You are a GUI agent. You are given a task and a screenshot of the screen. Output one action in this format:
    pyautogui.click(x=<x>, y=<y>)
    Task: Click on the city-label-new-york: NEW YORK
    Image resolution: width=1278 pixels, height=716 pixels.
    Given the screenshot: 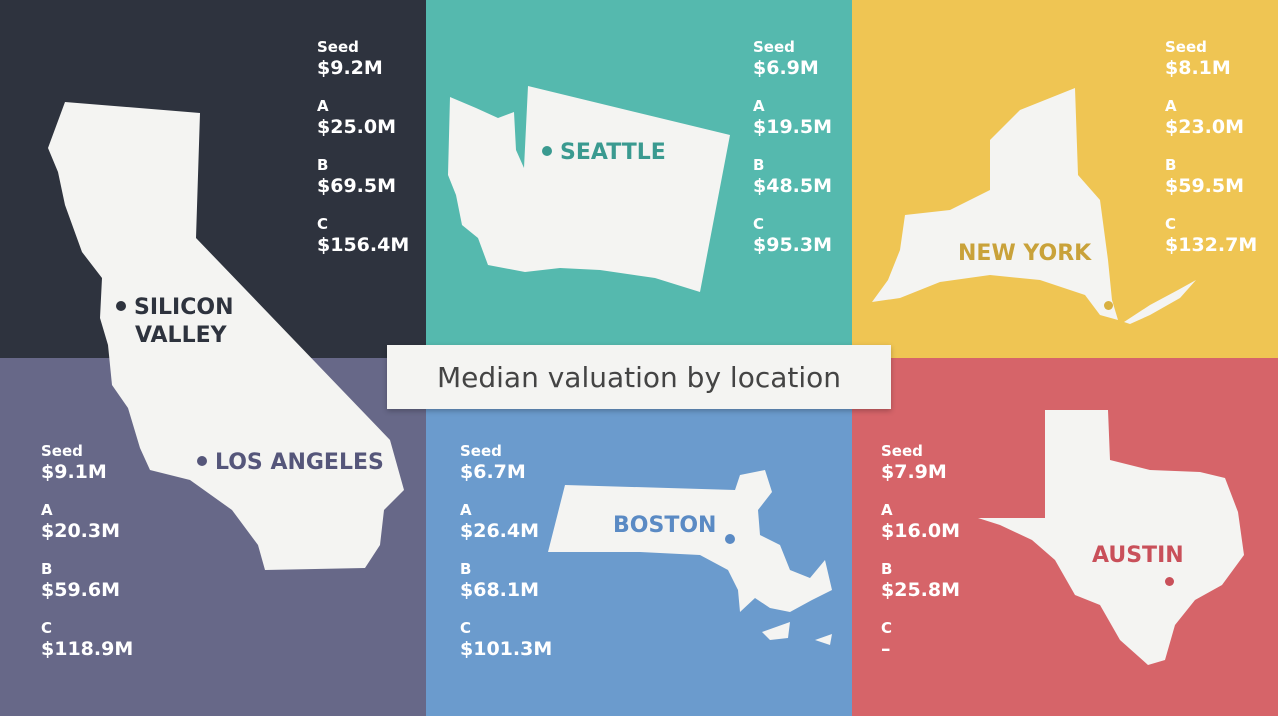 What is the action you would take?
    pyautogui.click(x=1024, y=254)
    